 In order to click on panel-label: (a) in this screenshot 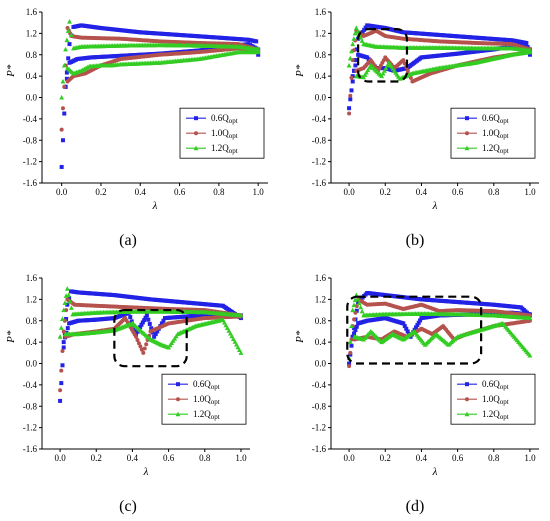, I will do `click(128, 240)`.